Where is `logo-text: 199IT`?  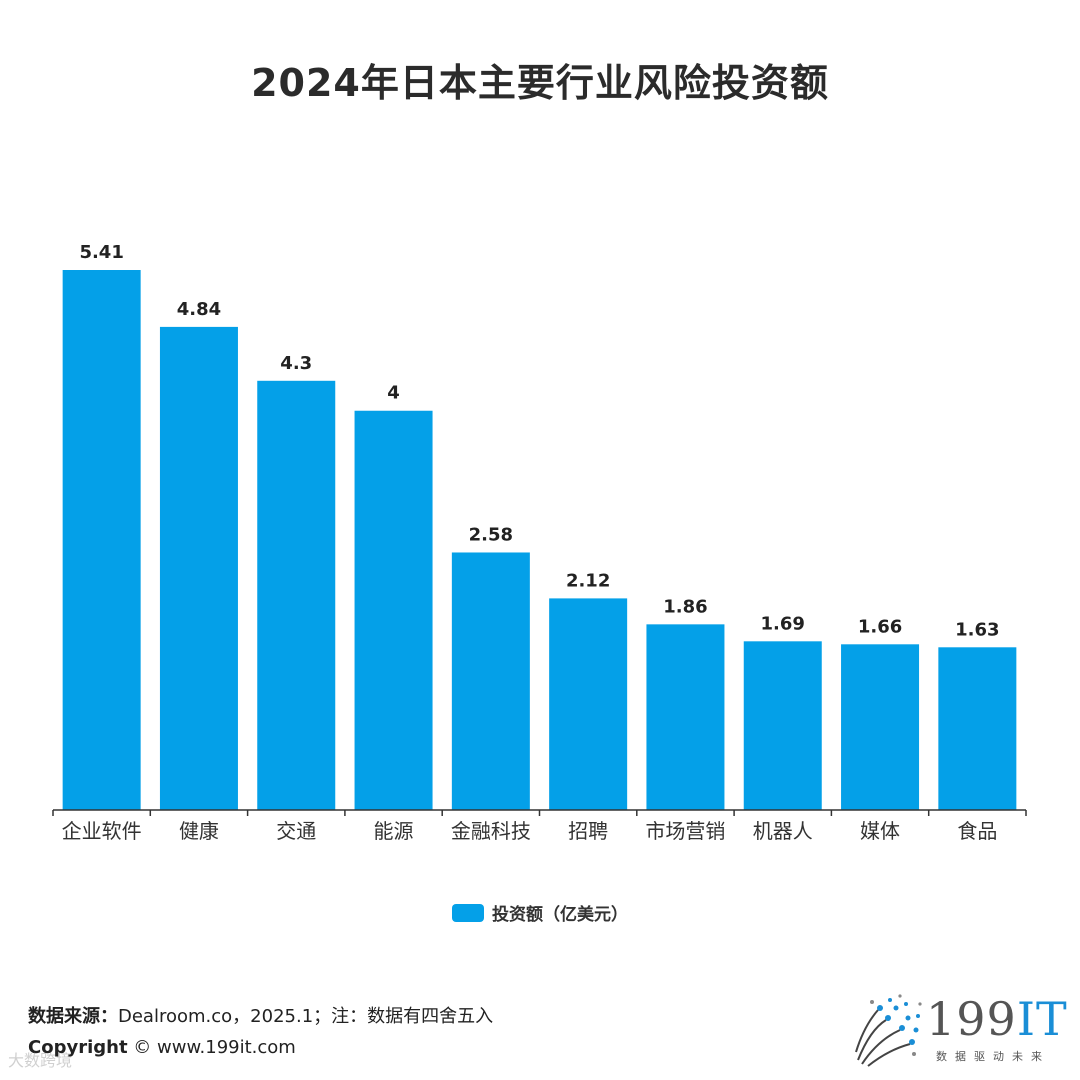 logo-text: 199IT is located at coordinates (997, 1019).